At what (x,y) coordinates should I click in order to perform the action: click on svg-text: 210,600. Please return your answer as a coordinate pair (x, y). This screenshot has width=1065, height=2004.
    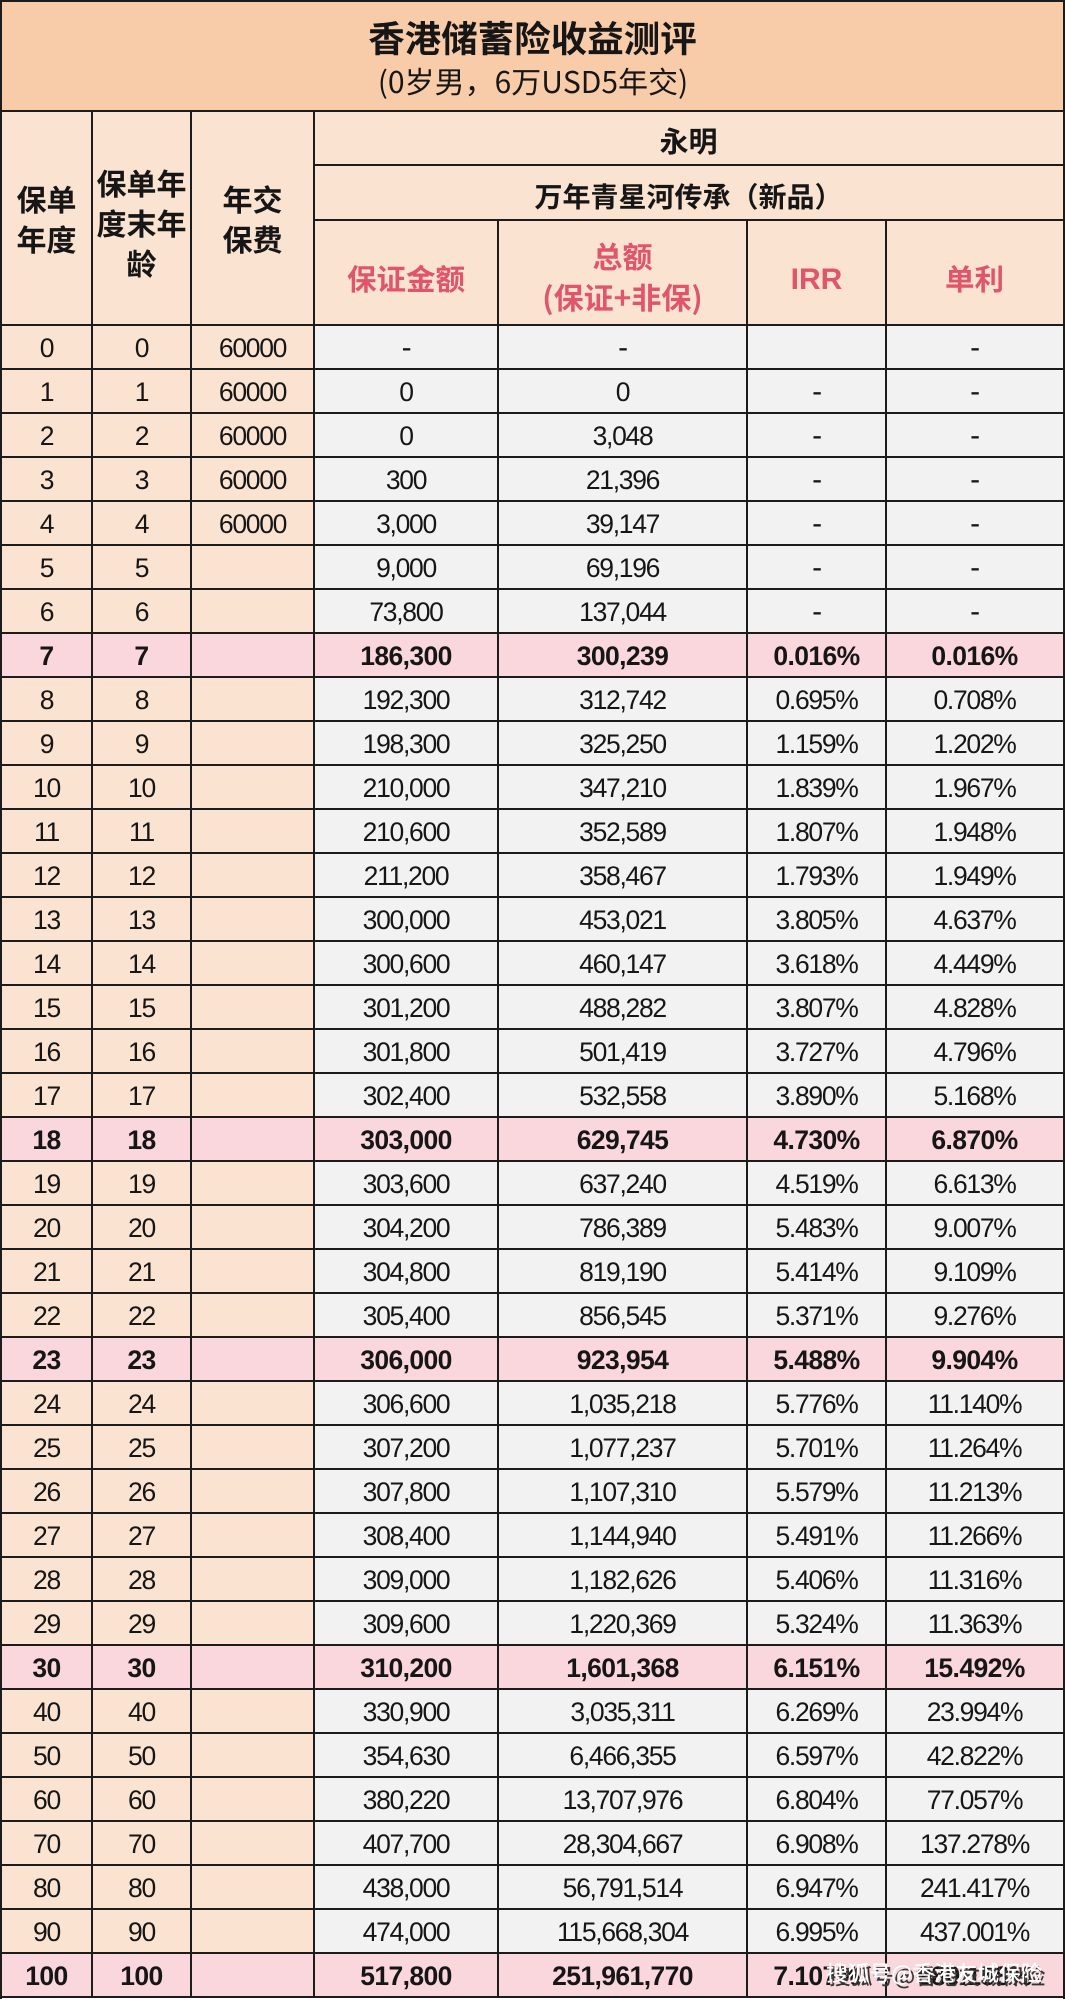
    Looking at the image, I should click on (406, 832).